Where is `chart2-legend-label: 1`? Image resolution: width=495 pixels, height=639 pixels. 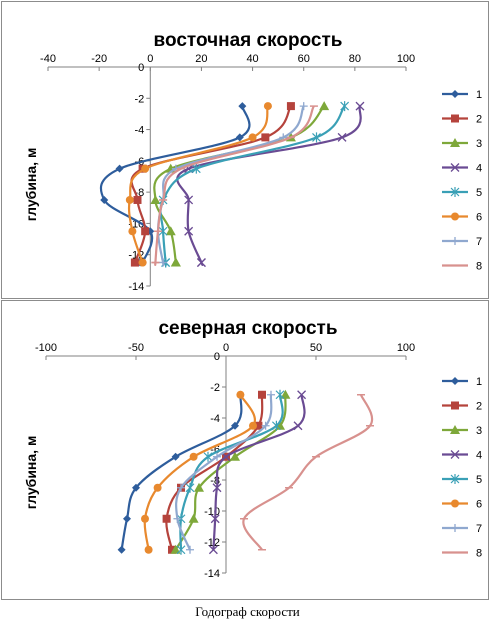
chart2-legend-label: 1 is located at coordinates (479, 382).